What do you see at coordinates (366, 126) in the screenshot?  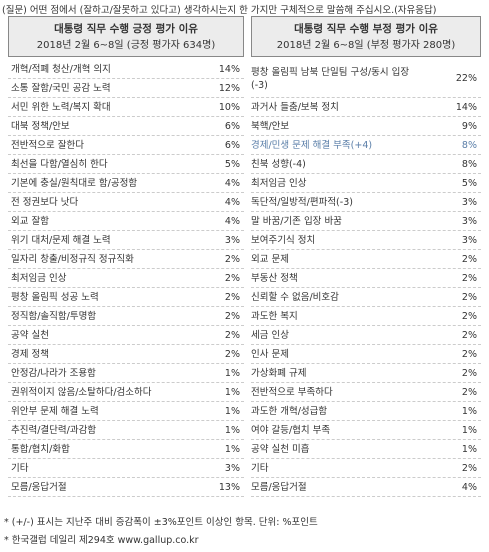 I see `table-row: 북핵/안보 9%` at bounding box center [366, 126].